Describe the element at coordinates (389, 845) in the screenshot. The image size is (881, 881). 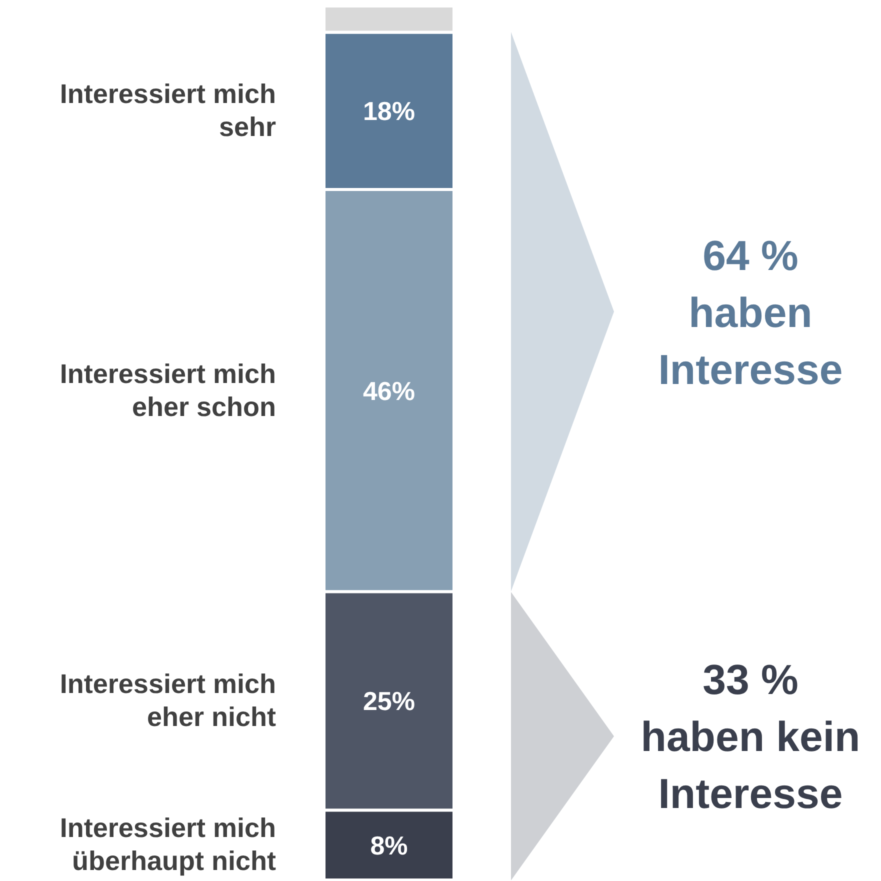
I see `data-label: 8%` at that location.